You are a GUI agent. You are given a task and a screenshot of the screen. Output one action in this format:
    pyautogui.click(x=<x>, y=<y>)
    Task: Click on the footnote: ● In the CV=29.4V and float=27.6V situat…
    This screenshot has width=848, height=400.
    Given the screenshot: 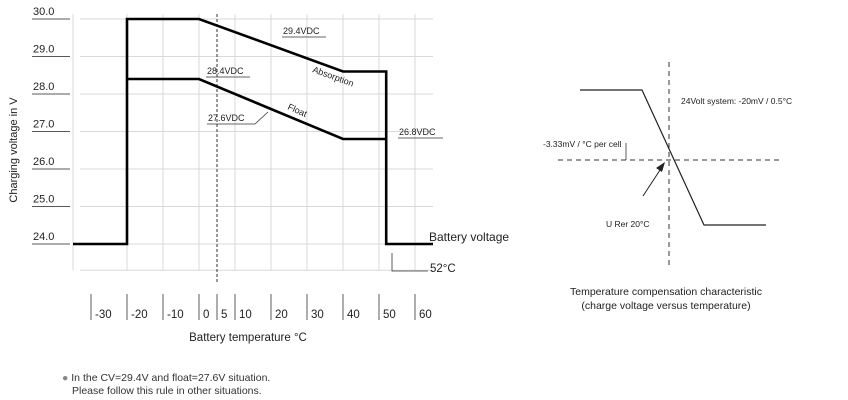 What is the action you would take?
    pyautogui.click(x=166, y=385)
    